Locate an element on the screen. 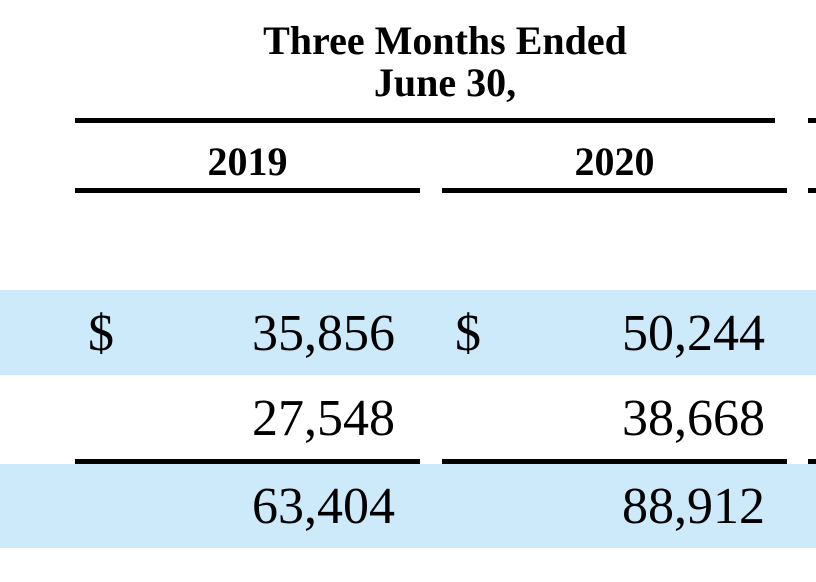 Image resolution: width=816 pixels, height=582 pixels. period-heading: Three Months Ended June 30, is located at coordinates (445, 62).